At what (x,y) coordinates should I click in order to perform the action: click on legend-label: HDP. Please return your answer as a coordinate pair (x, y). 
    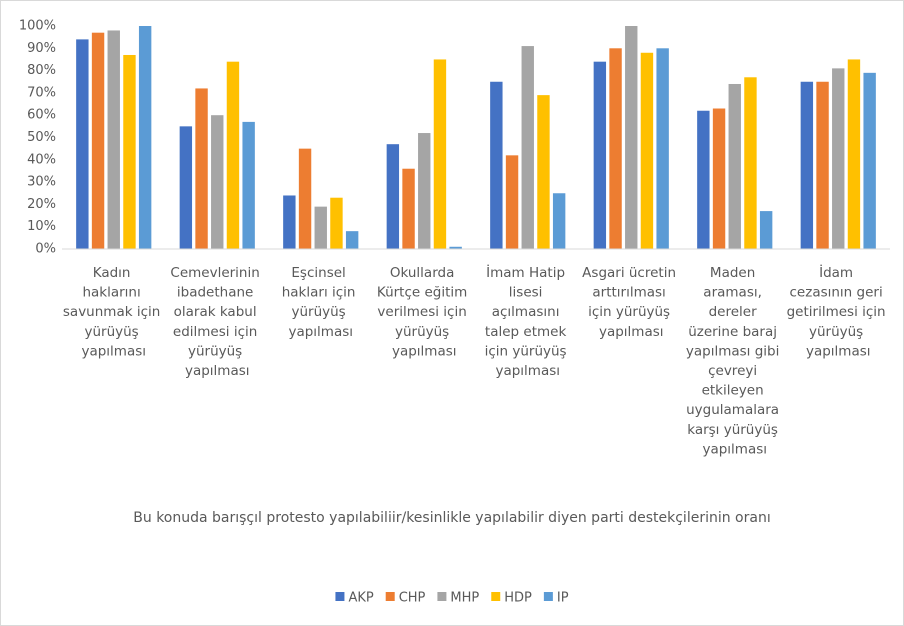
    Looking at the image, I should click on (518, 598).